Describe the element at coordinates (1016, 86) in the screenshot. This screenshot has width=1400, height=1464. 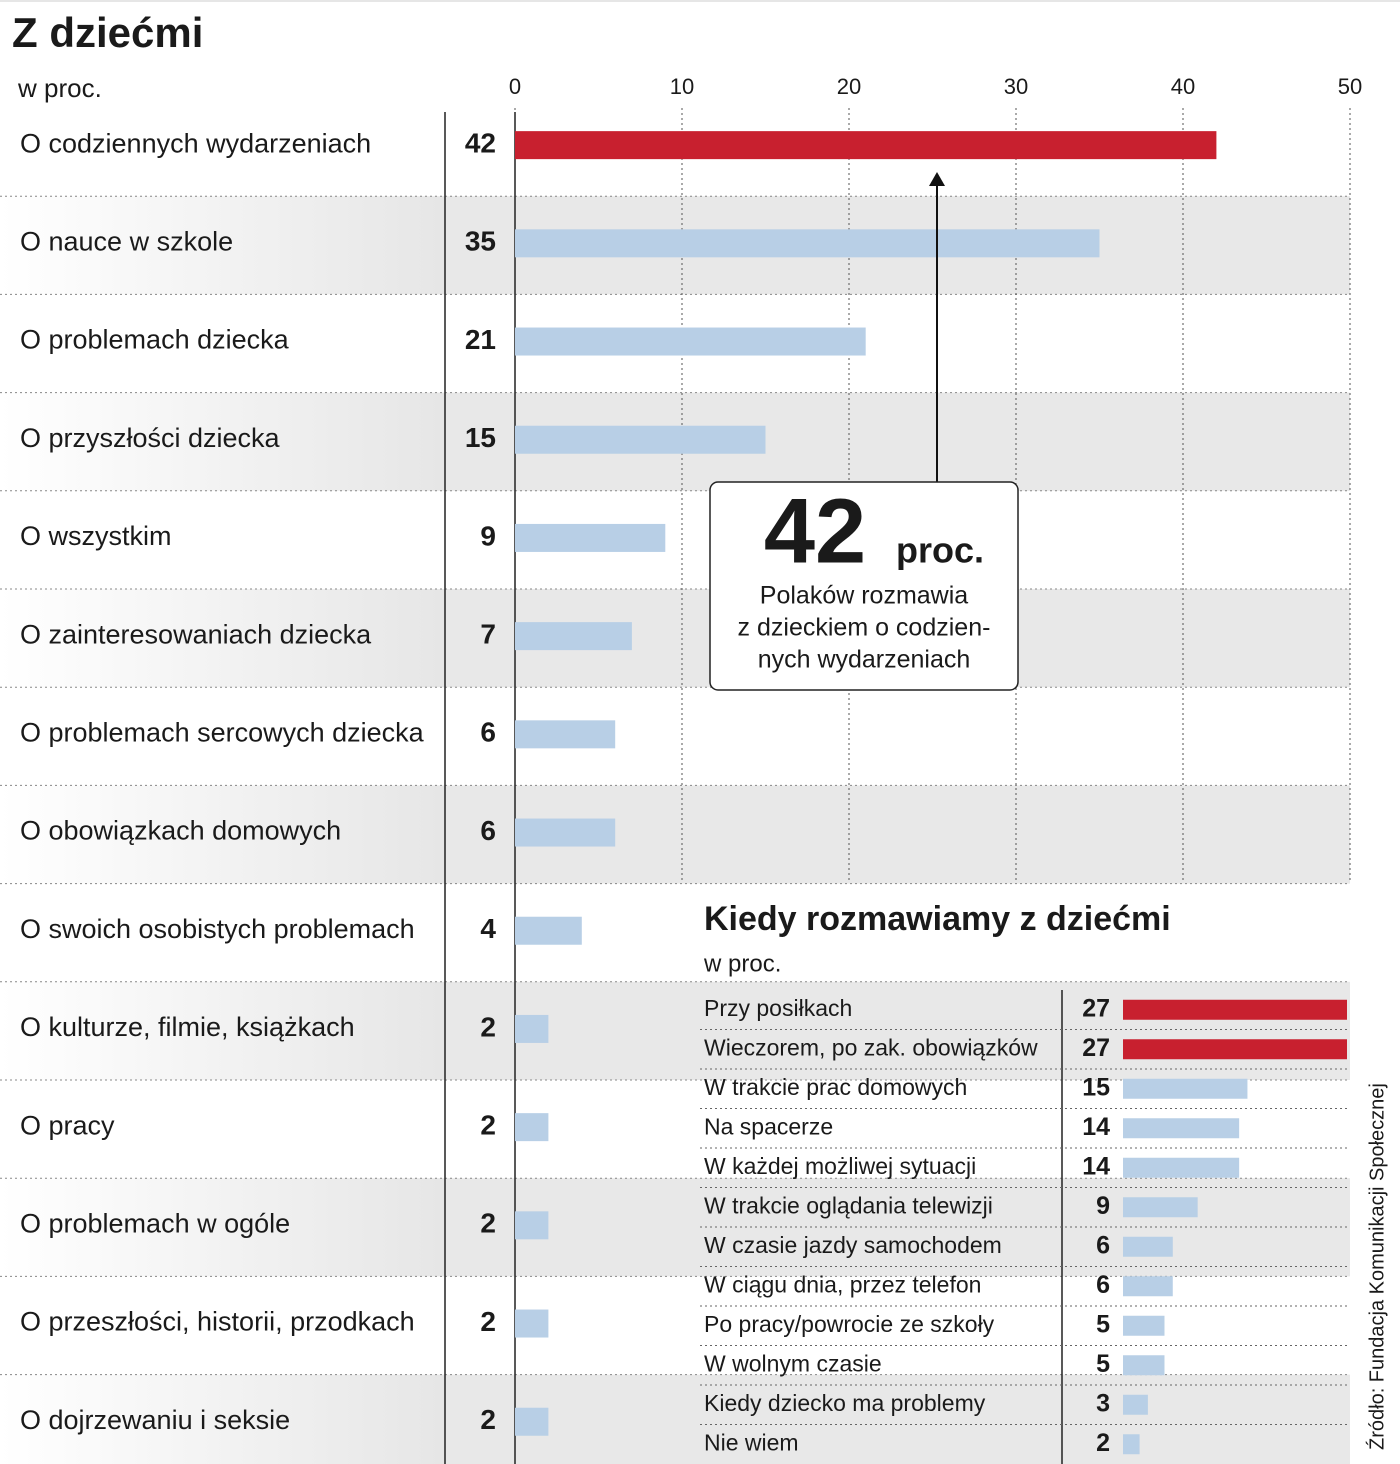
I see `x-tick-label: 30` at that location.